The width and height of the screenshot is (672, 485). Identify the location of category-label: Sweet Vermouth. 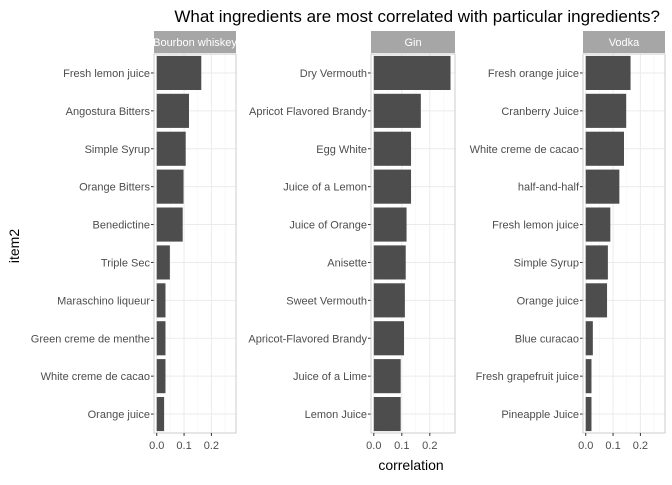
(326, 301).